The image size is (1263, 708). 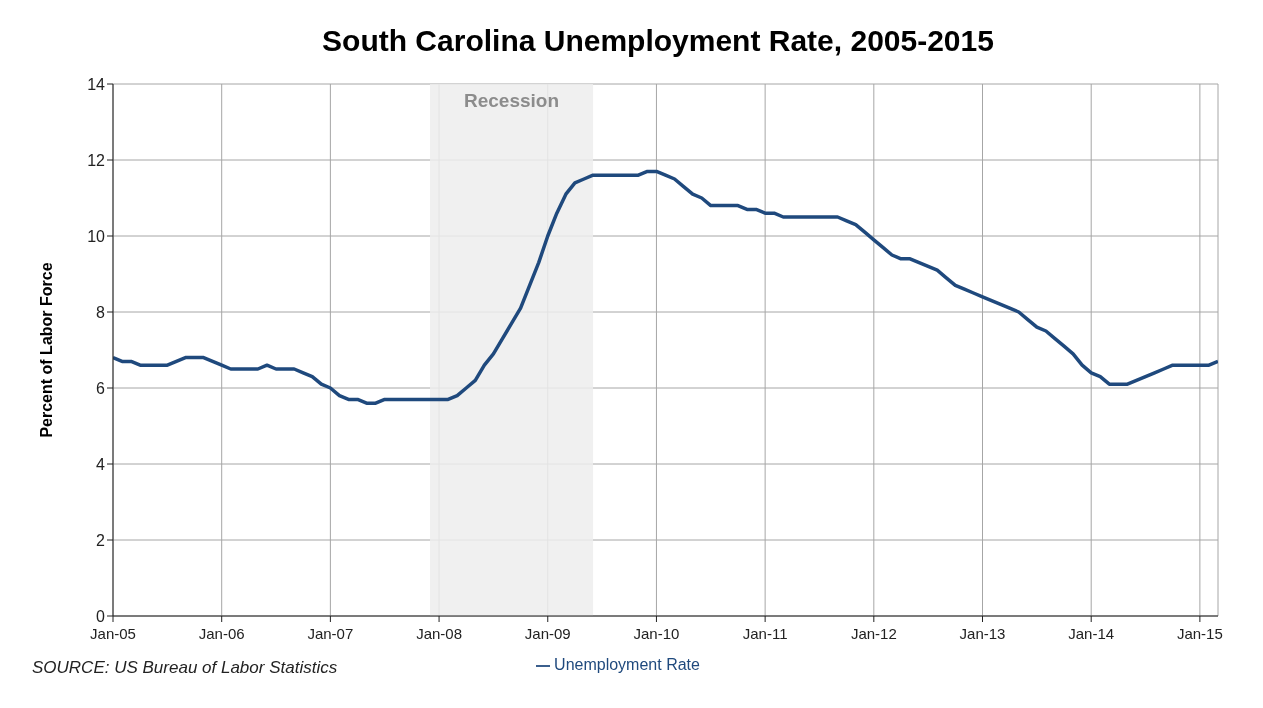 I want to click on legend-label: Unemployment Rate, so click(x=627, y=664).